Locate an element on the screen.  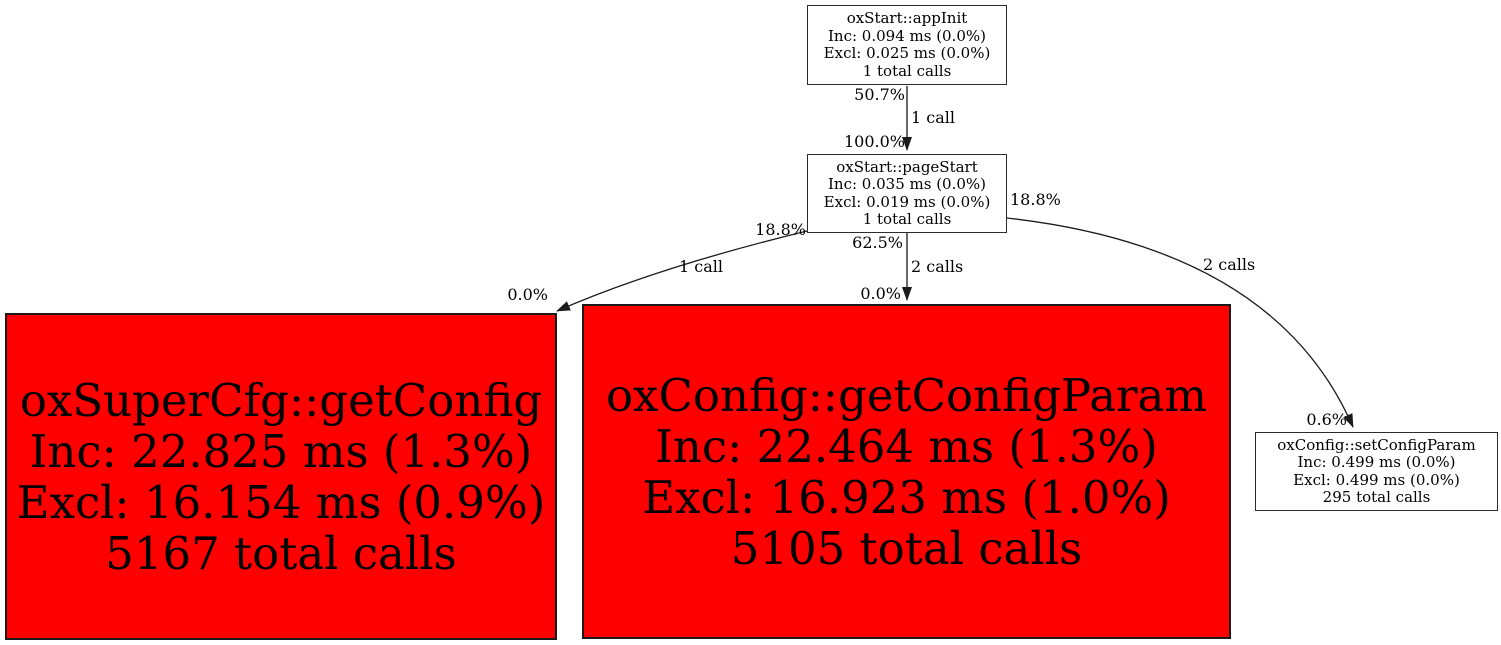
node-inclusive-time: Inc: 22.464 ms (1.3%) is located at coordinates (906, 446).